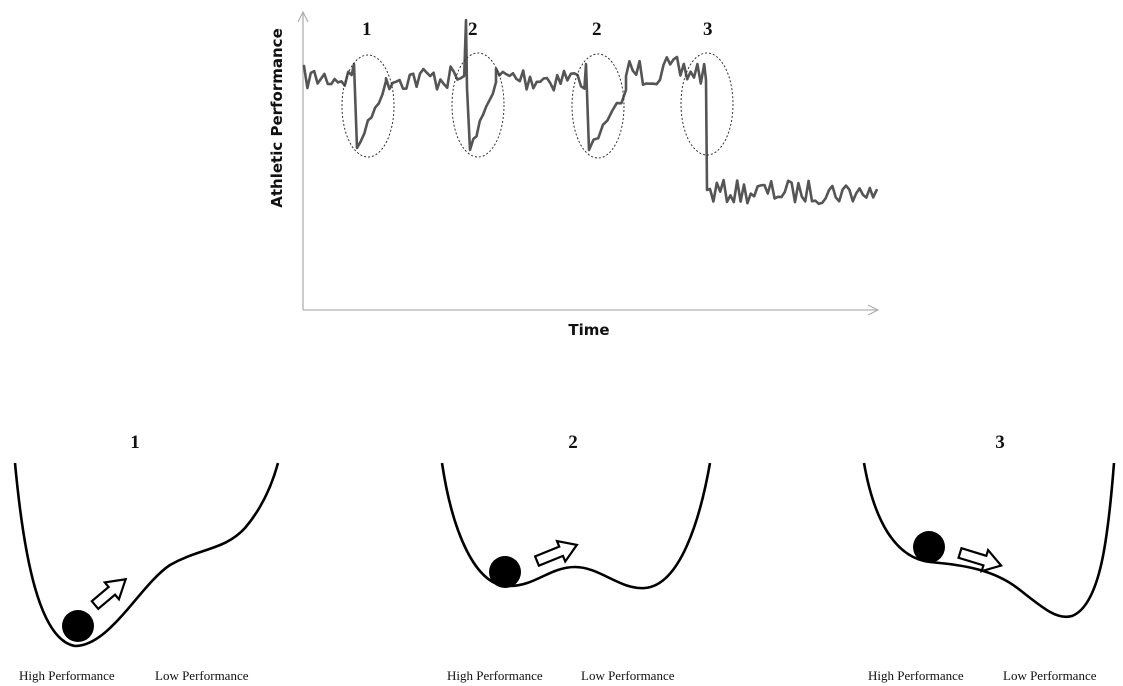  Describe the element at coordinates (1050, 675) in the screenshot. I see `low-performance-label-3: Low Performance` at that location.